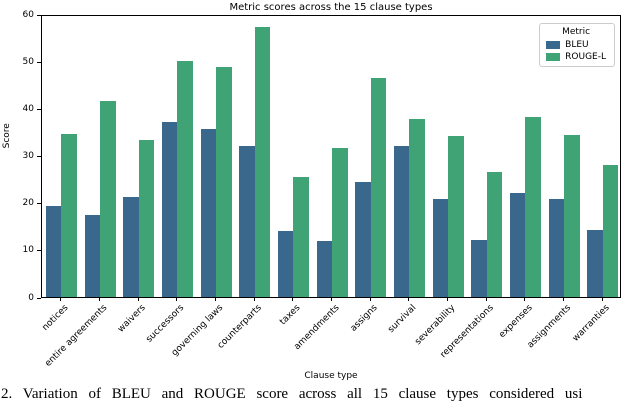 This screenshot has width=640, height=409. I want to click on legend-item-rouge: ROUGE-L, so click(576, 57).